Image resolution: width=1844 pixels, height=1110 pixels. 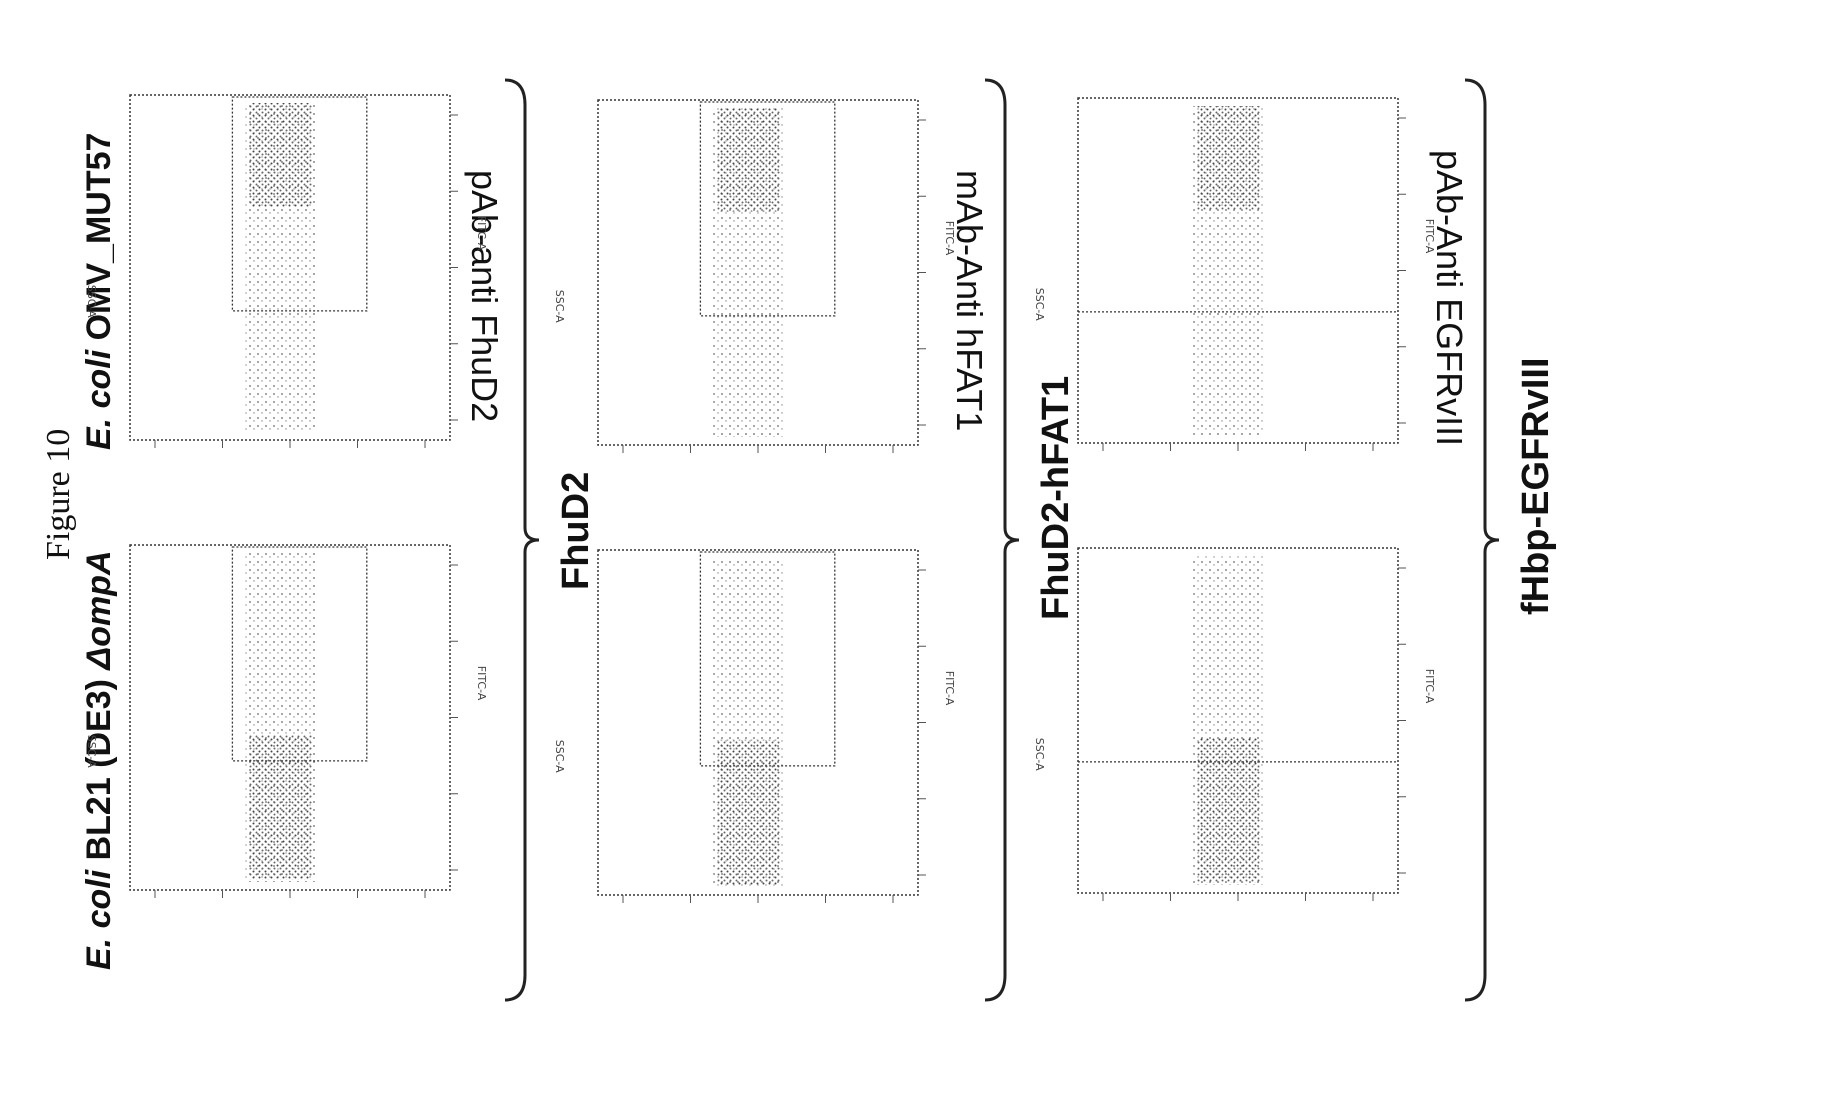 I want to click on column-label-left: E. coli BL21 (DE3) ΔompA, so click(x=99, y=760).